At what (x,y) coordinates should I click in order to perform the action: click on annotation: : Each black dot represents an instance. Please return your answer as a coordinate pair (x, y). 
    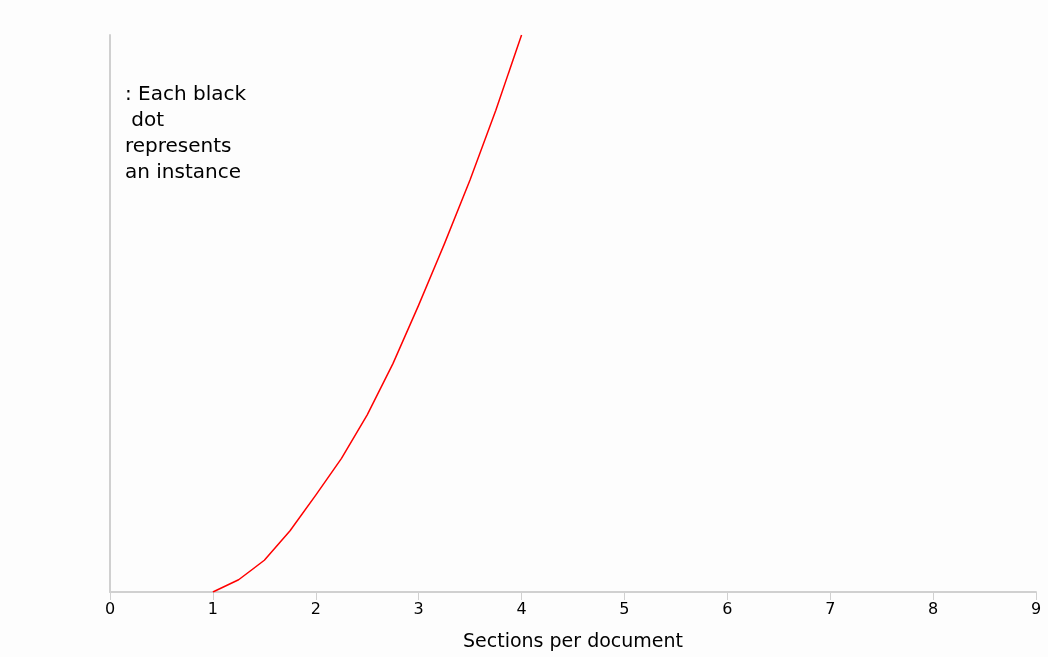
    Looking at the image, I should click on (186, 132).